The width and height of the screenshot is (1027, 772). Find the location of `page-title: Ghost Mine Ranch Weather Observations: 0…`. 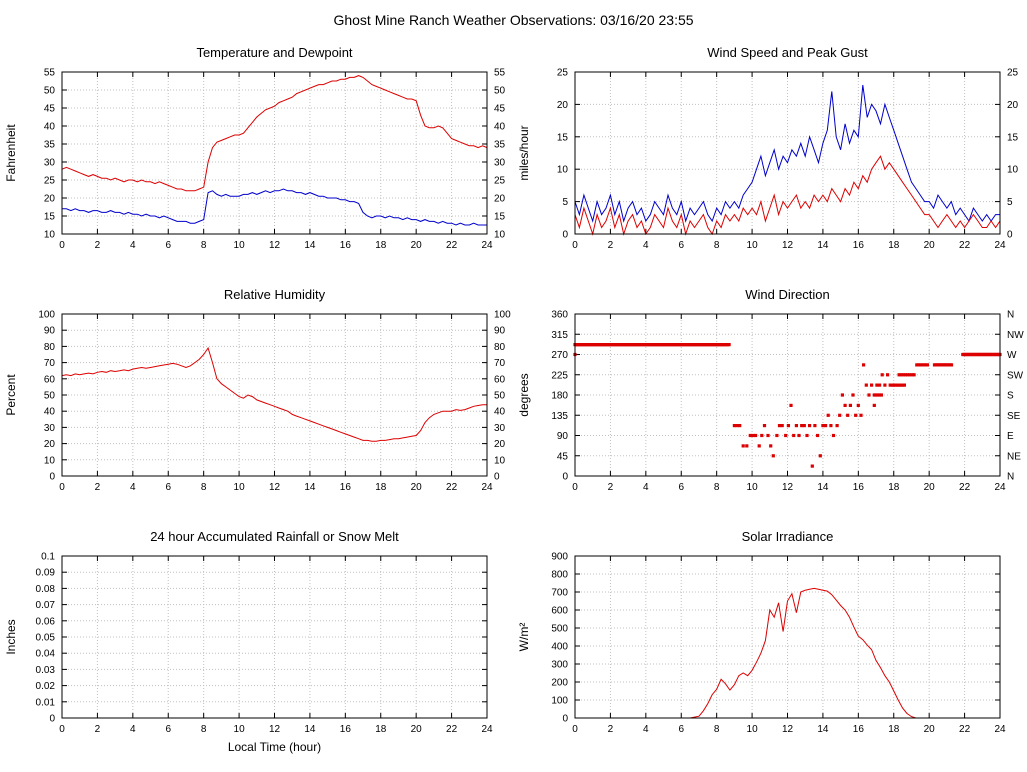

page-title: Ghost Mine Ranch Weather Observations: 0… is located at coordinates (513, 20).